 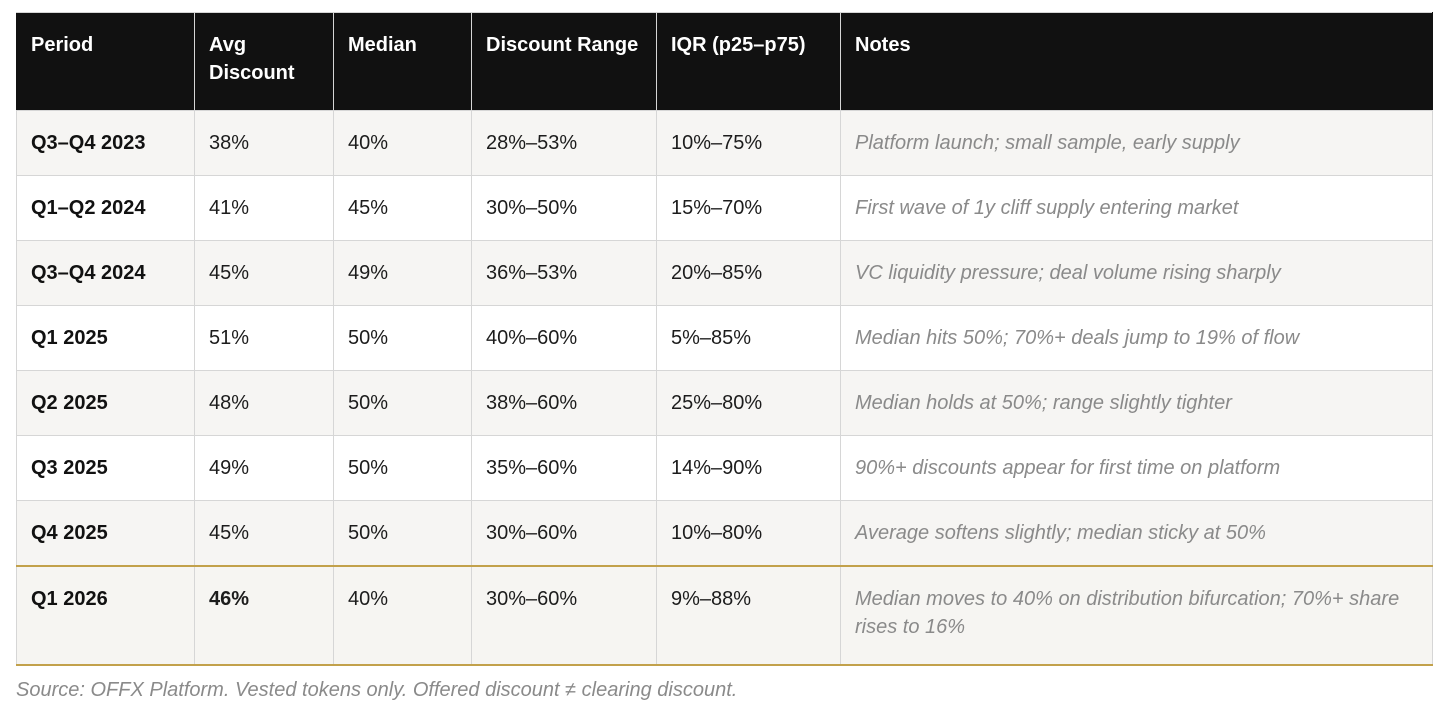 I want to click on iqr-cell: 20%–85%, so click(x=748, y=273).